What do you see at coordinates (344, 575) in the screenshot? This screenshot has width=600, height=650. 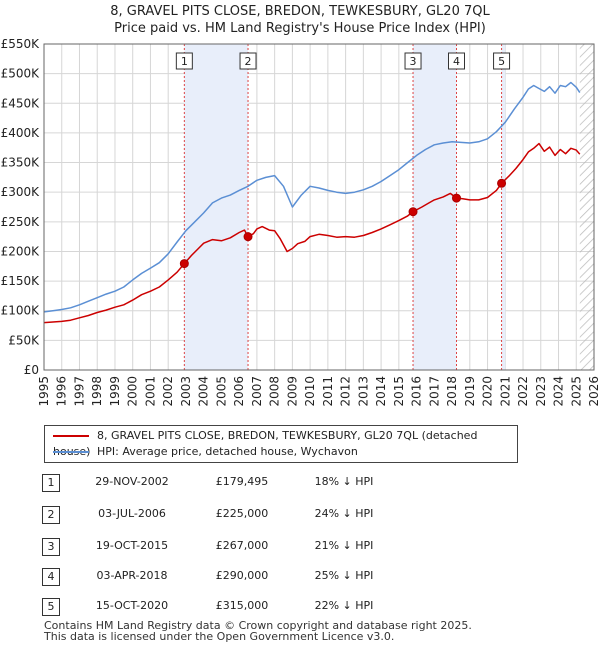 I see `transaction-hpi: 25% ↓ HPI` at bounding box center [344, 575].